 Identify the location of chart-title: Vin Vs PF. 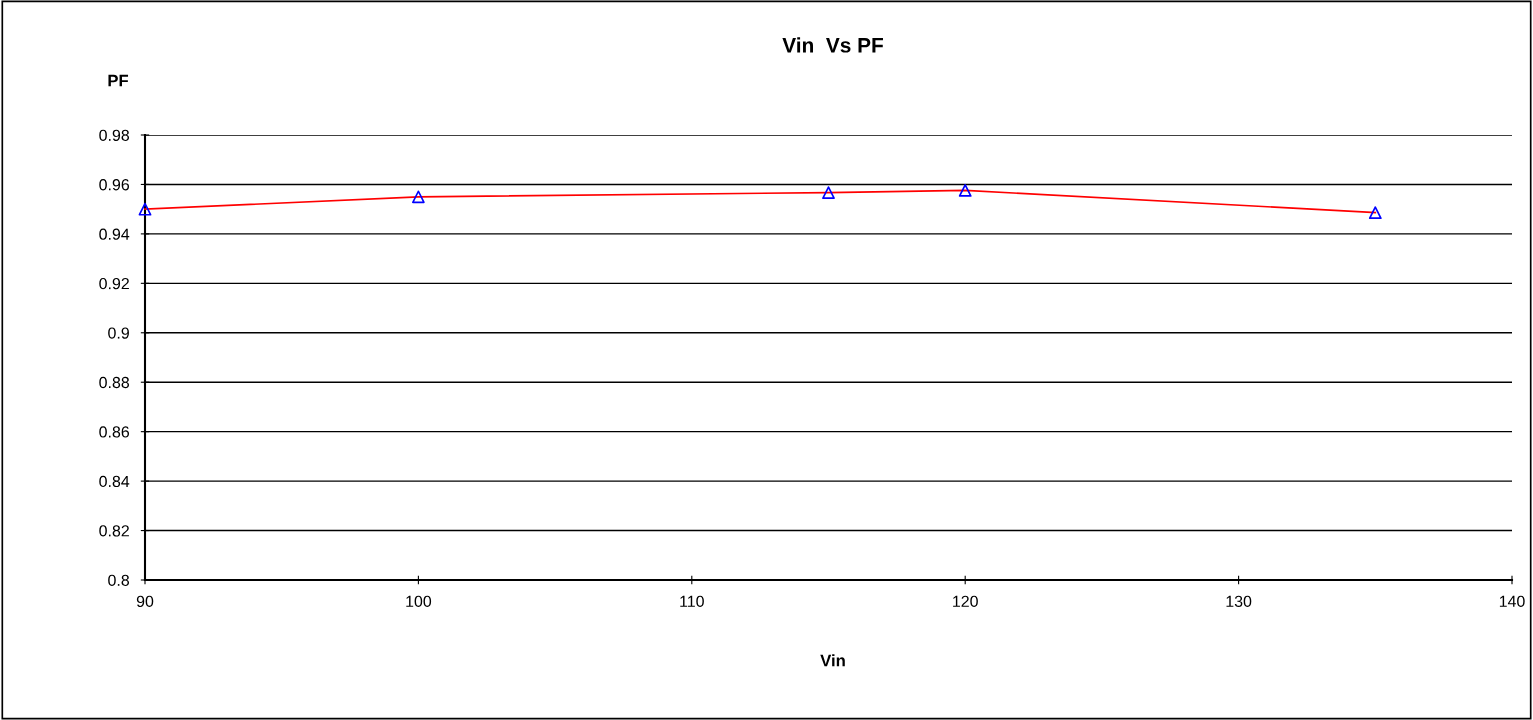
(832, 45).